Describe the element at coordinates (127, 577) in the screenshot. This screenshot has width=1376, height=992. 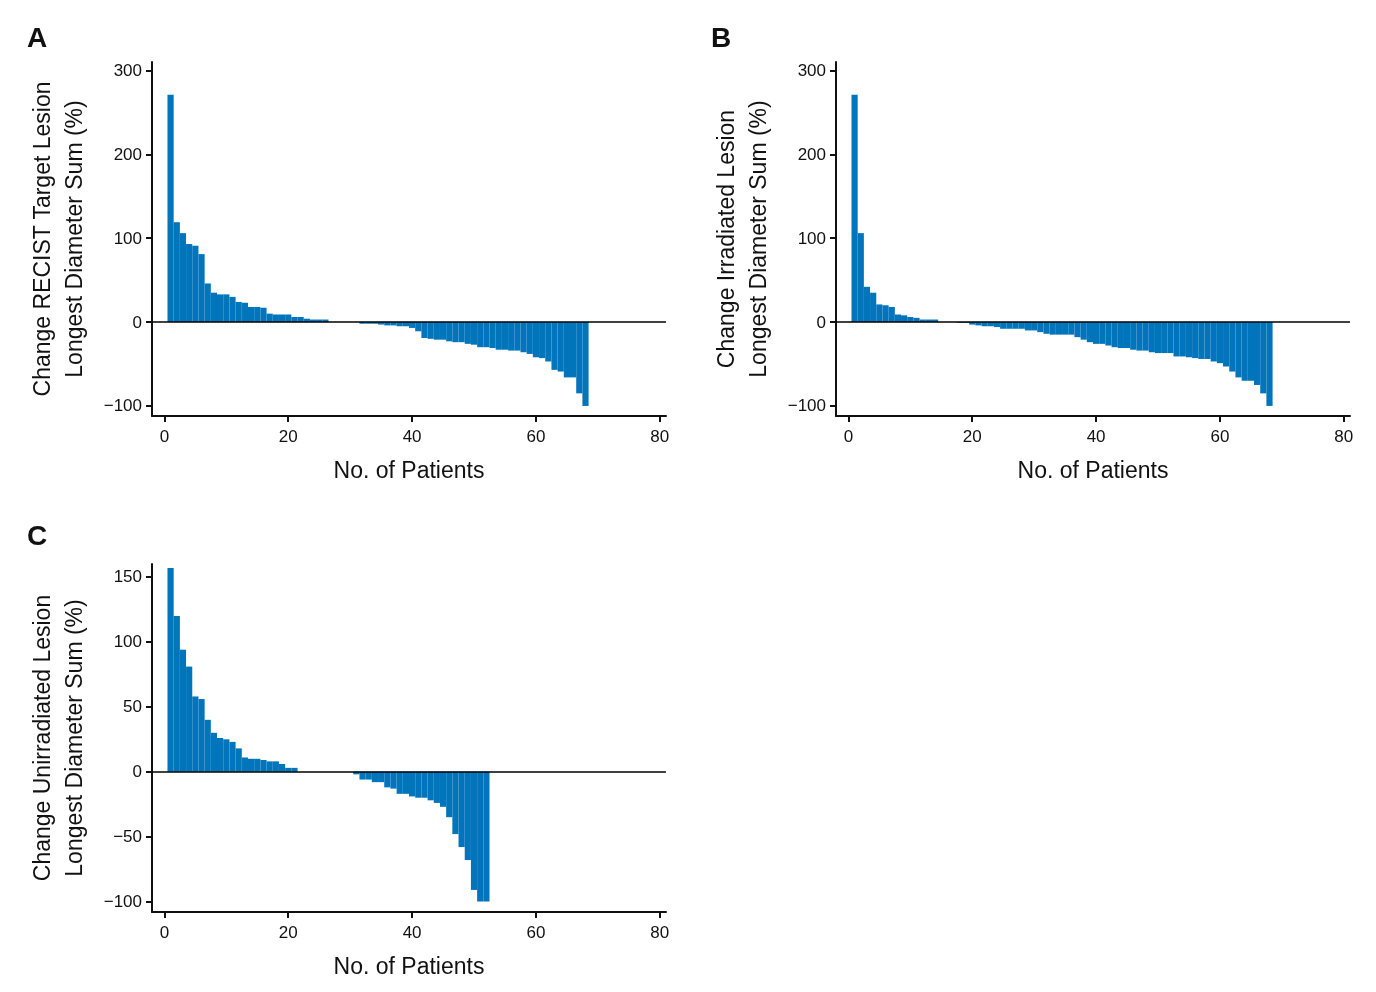
I see `y-tick-label: 150` at that location.